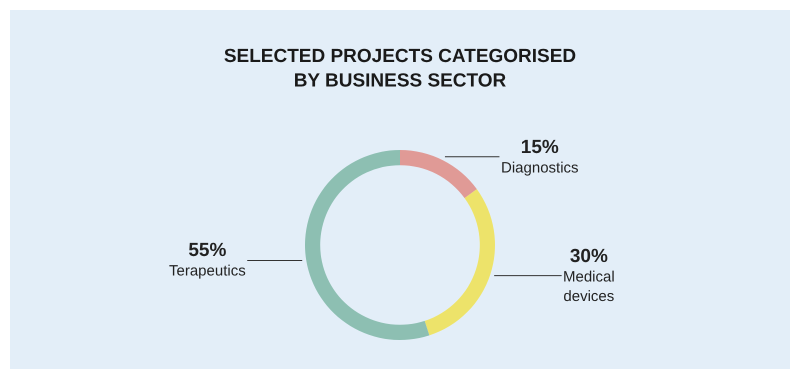  What do you see at coordinates (207, 250) in the screenshot?
I see `data-label: 55%` at bounding box center [207, 250].